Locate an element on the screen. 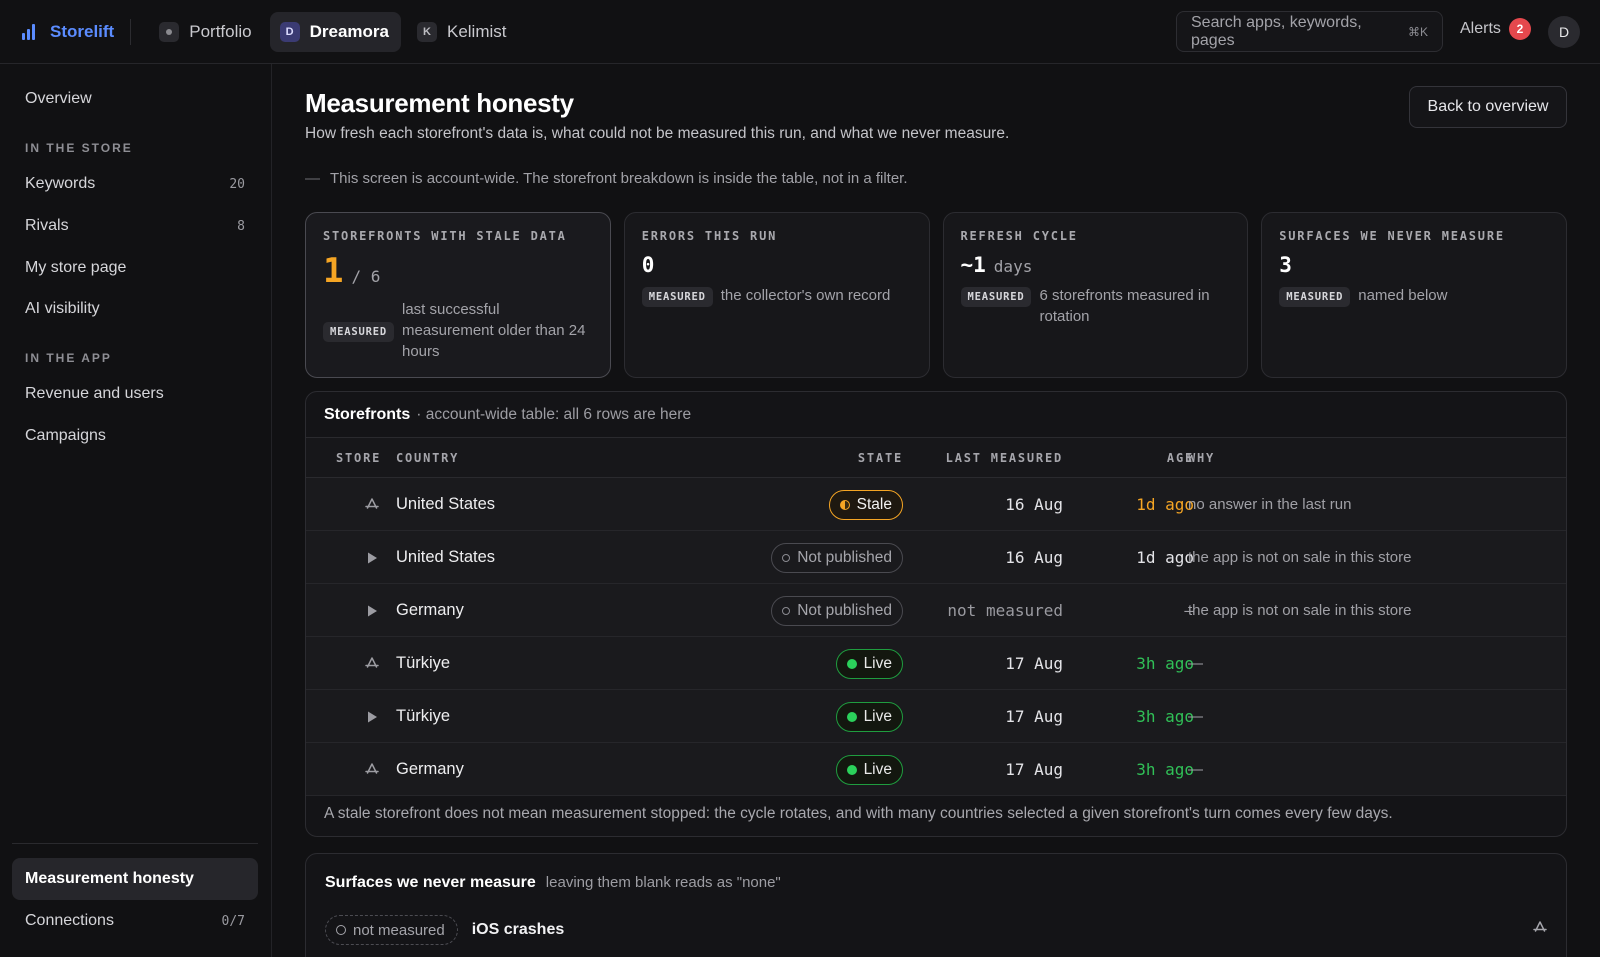 Image resolution: width=1600 pixels, height=957 pixels. sidebar-item-measurement-honesty: Measurement honesty is located at coordinates (135, 879).